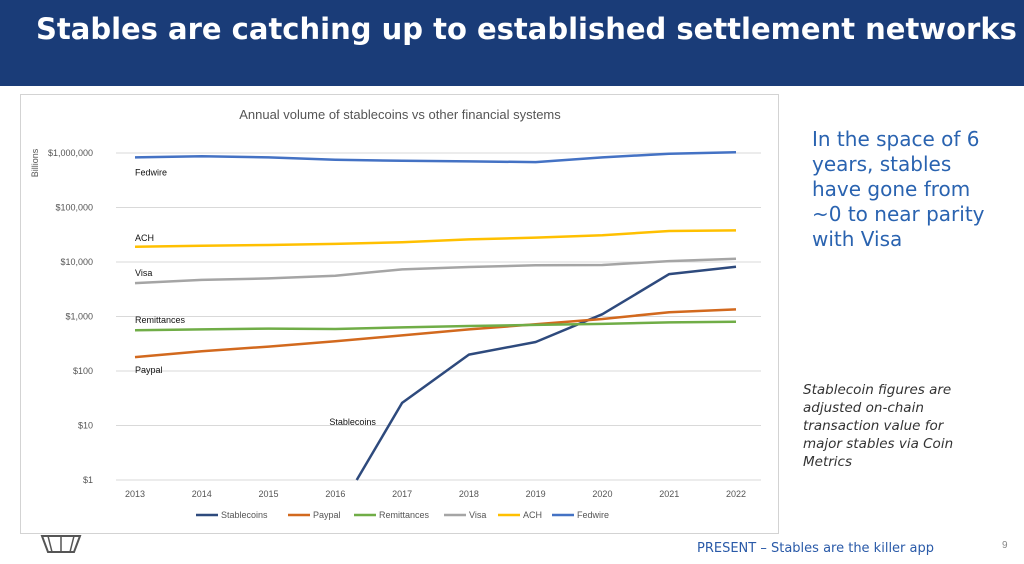  Describe the element at coordinates (74, 208) in the screenshot. I see `y-tick-label: $100,000` at that location.